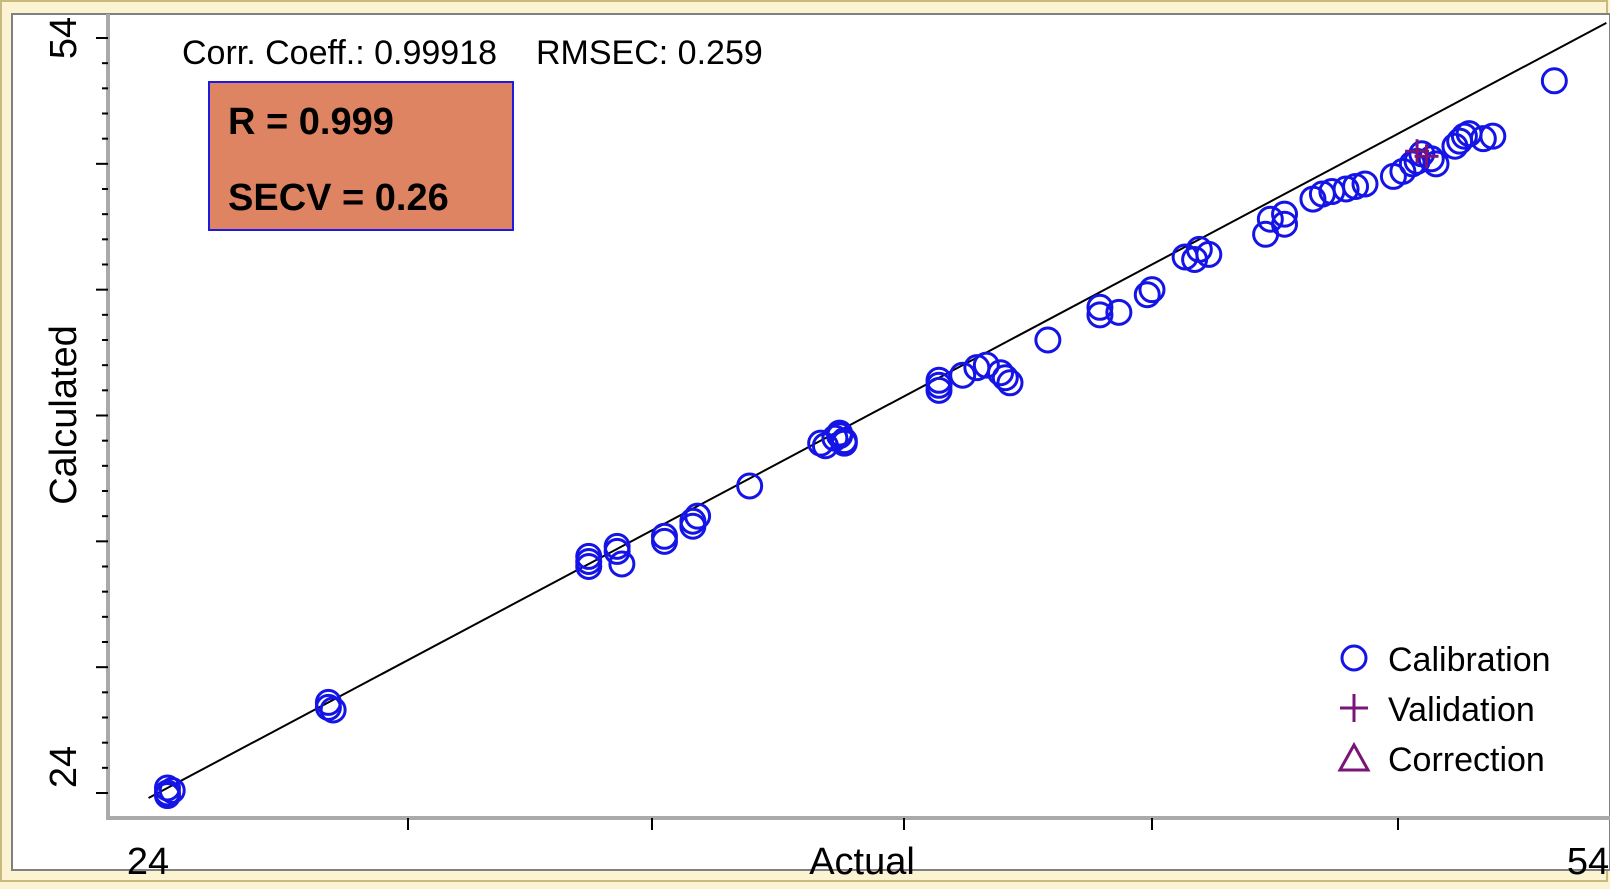 Image resolution: width=1610 pixels, height=889 pixels. What do you see at coordinates (102, 415) in the screenshot?
I see `y-axis-ticks` at bounding box center [102, 415].